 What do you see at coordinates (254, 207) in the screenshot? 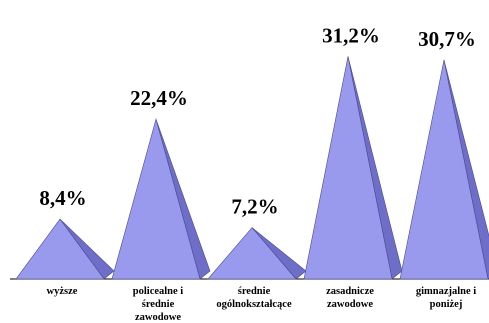
I see `data-label-2: 7,2%` at bounding box center [254, 207].